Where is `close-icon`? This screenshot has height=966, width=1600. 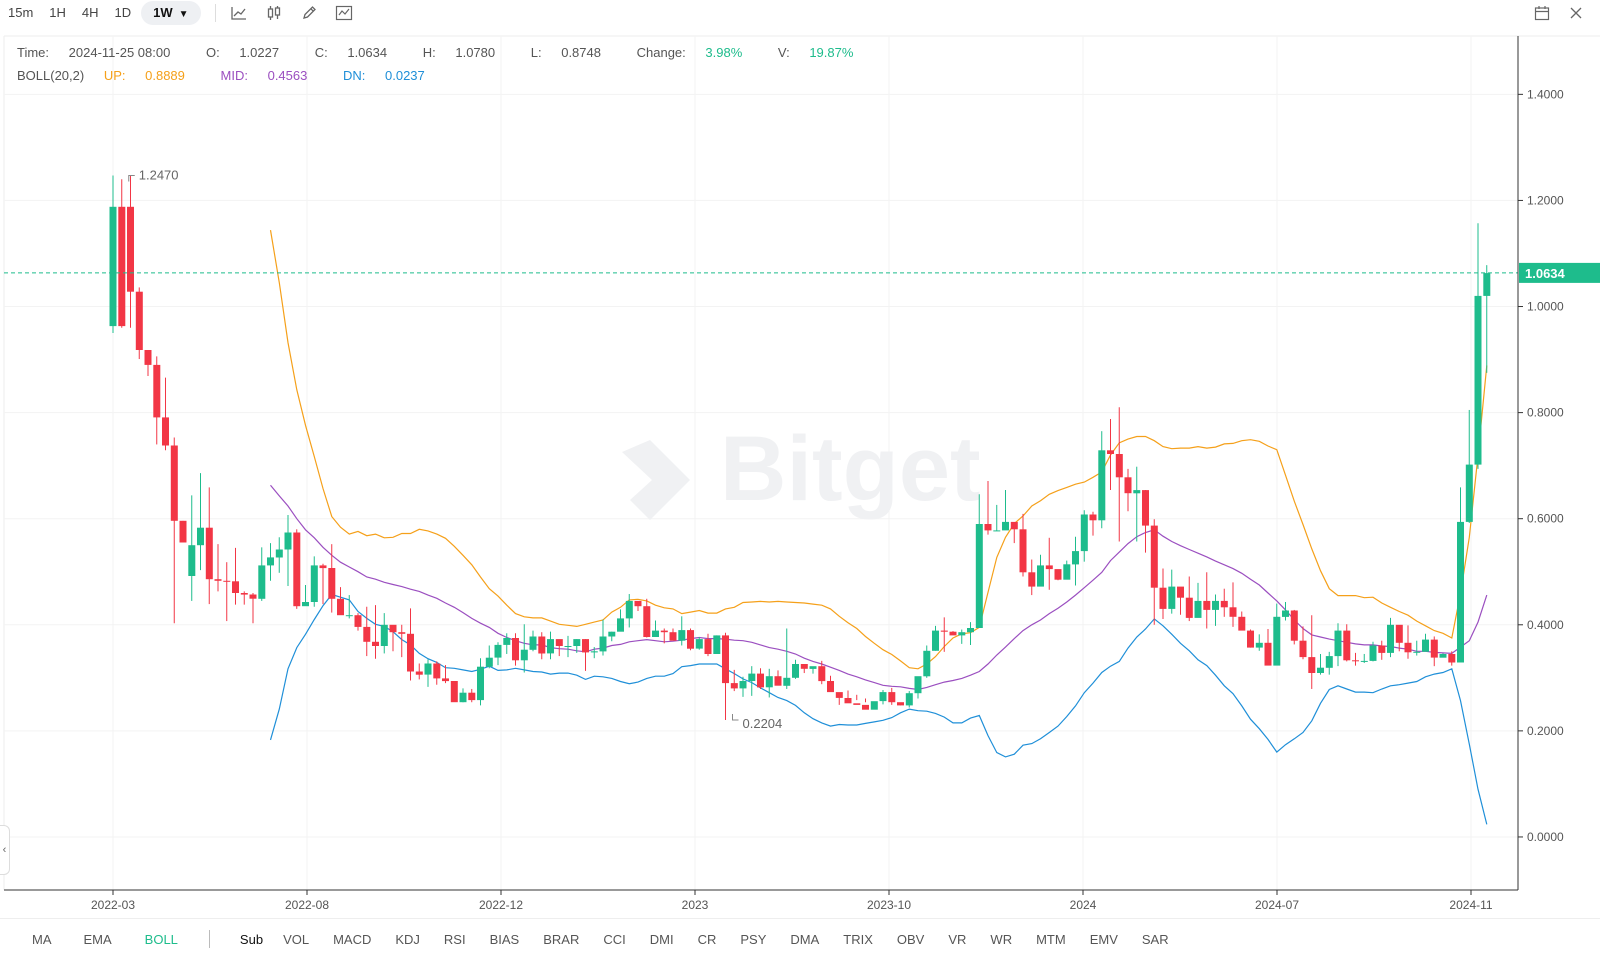
close-icon is located at coordinates (1576, 13).